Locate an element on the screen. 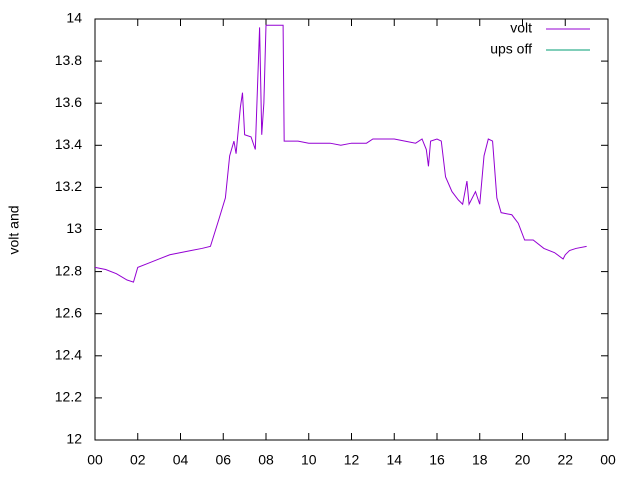  y-tick-label: 12.6 is located at coordinates (68, 312).